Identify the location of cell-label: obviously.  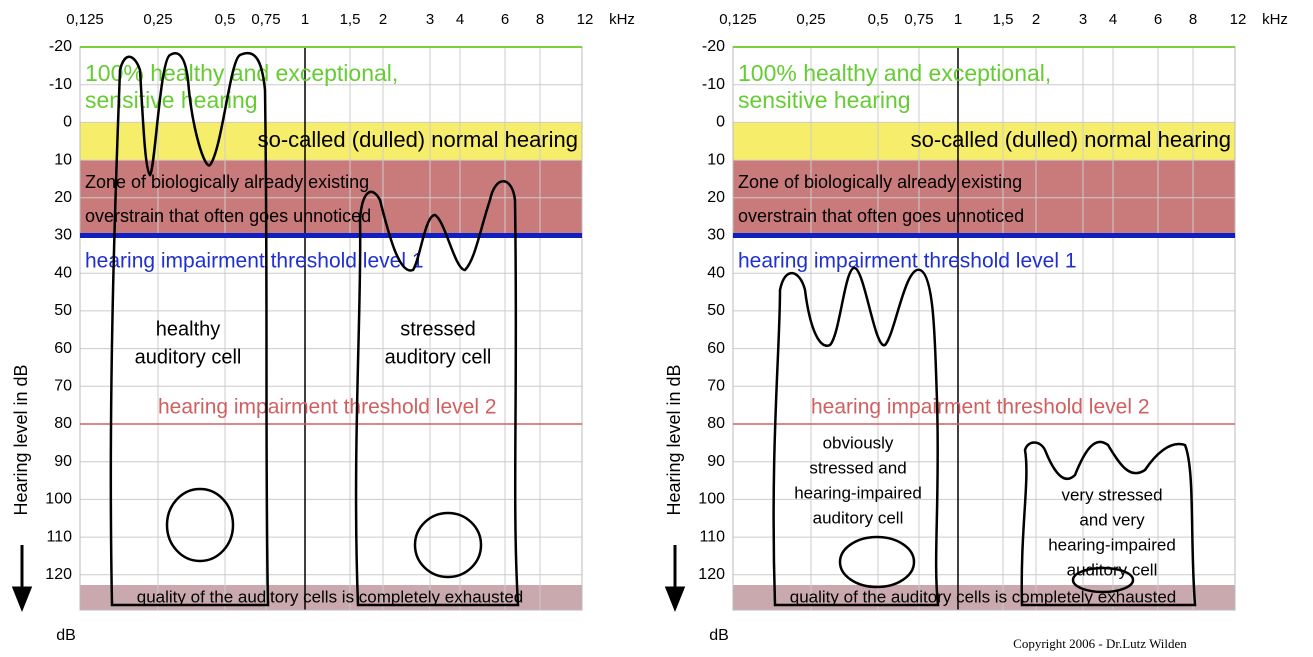
(858, 442).